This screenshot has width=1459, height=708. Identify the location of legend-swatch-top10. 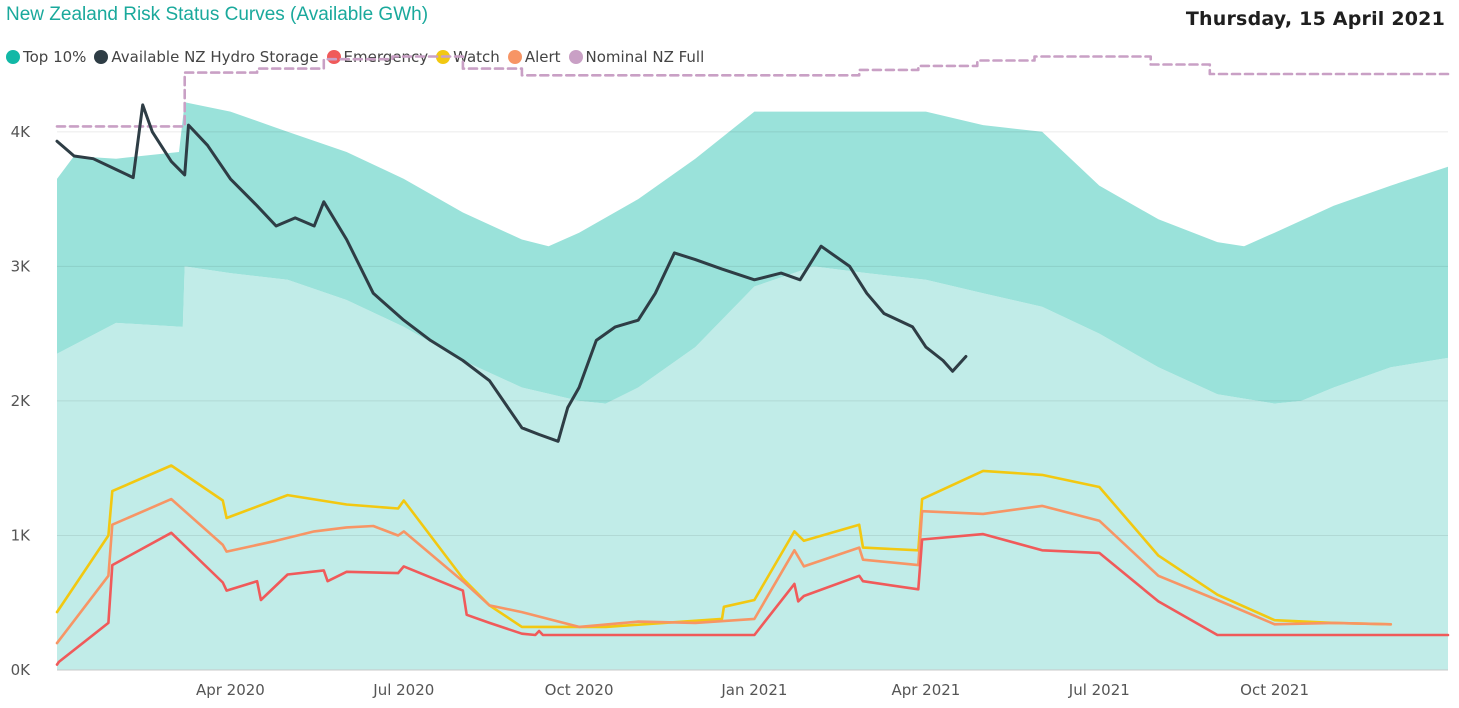
(13, 57).